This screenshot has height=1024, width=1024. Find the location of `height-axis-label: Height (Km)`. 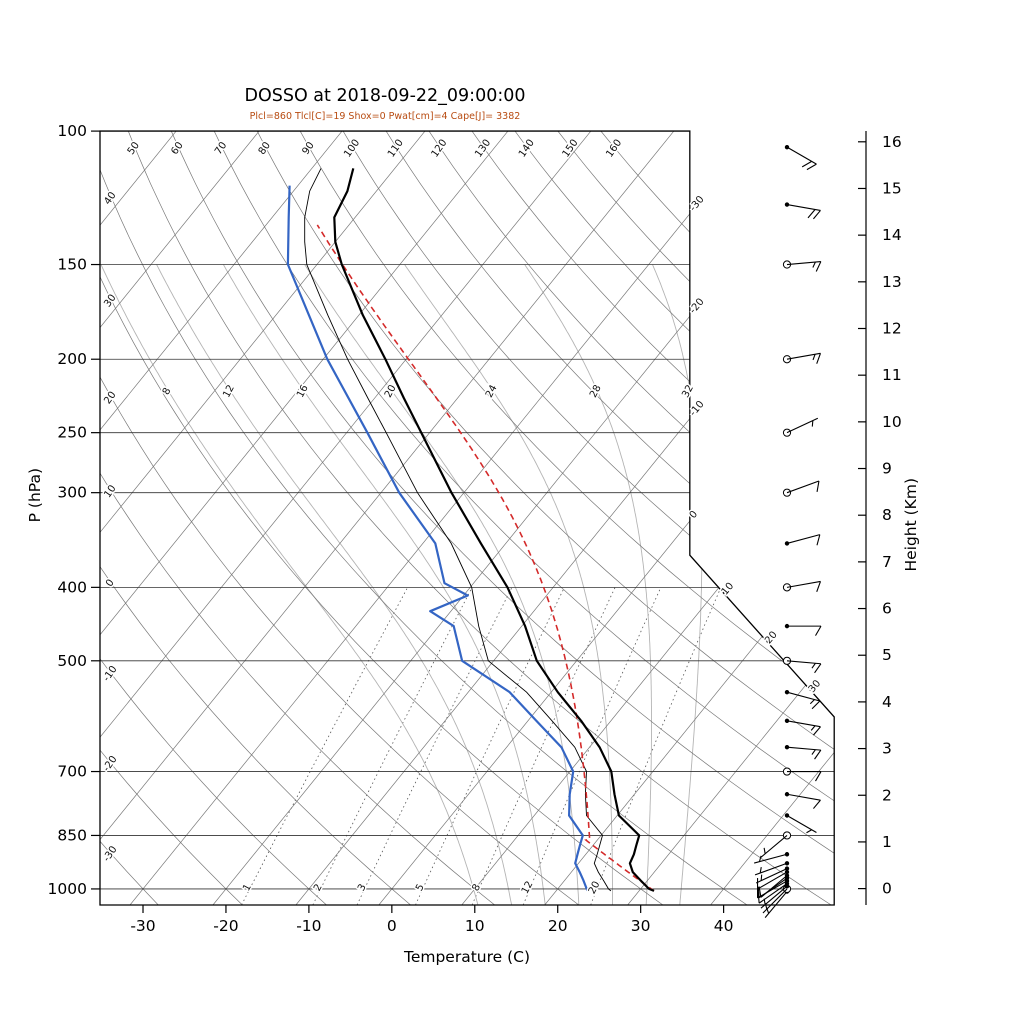

height-axis-label: Height (Km) is located at coordinates (911, 525).